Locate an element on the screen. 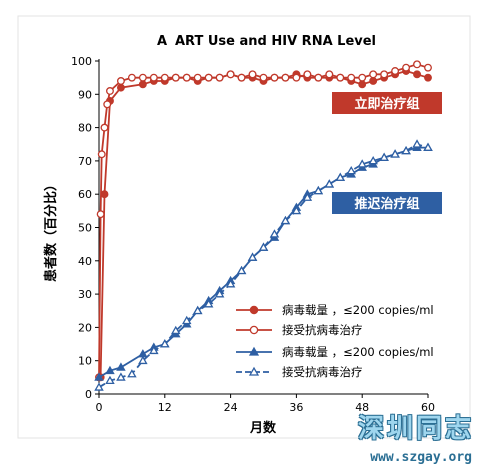 This screenshot has height=469, width=480. panel-letter: A is located at coordinates (162, 41).